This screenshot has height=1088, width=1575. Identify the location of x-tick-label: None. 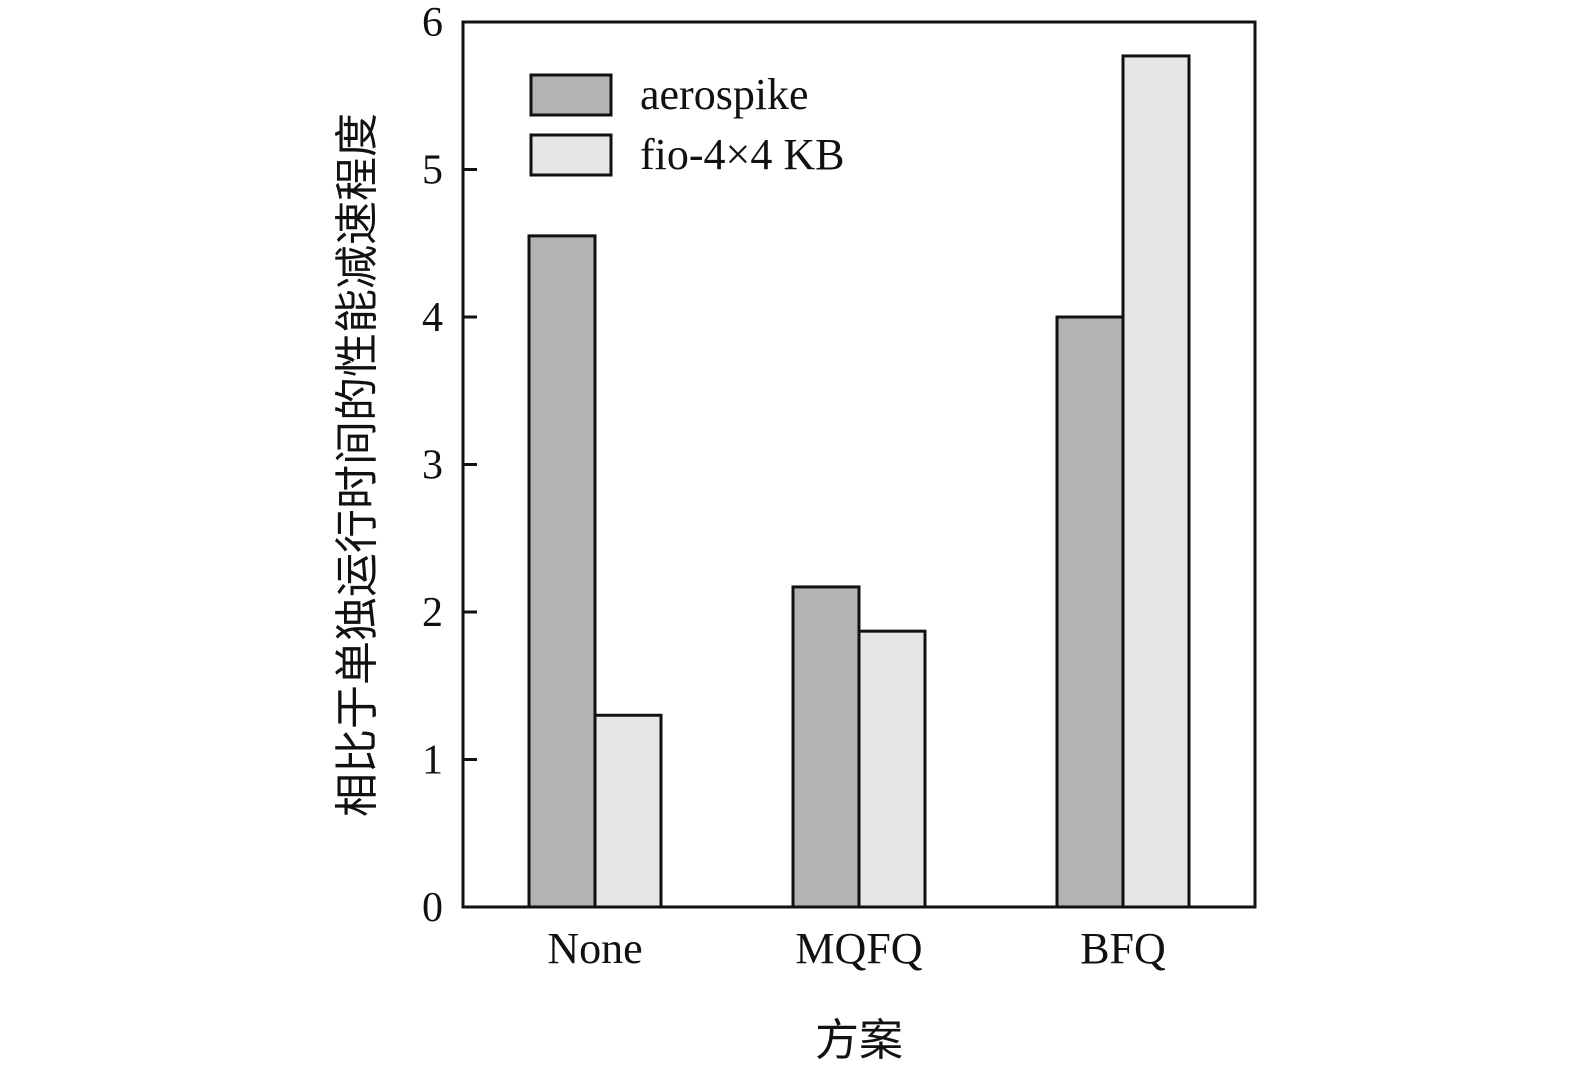
(594, 948).